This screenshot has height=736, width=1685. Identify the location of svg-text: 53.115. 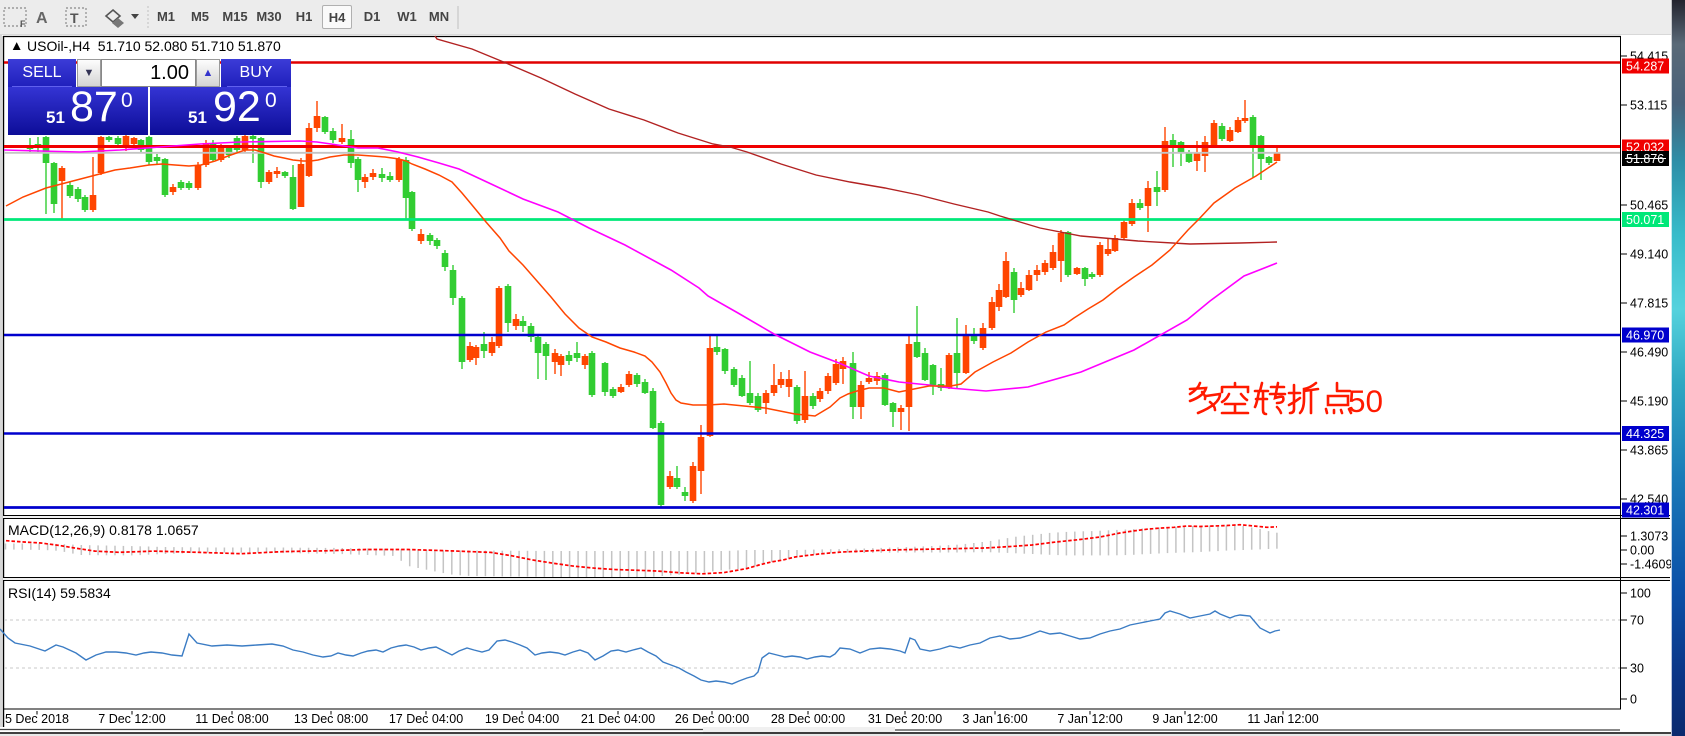
(1648, 106).